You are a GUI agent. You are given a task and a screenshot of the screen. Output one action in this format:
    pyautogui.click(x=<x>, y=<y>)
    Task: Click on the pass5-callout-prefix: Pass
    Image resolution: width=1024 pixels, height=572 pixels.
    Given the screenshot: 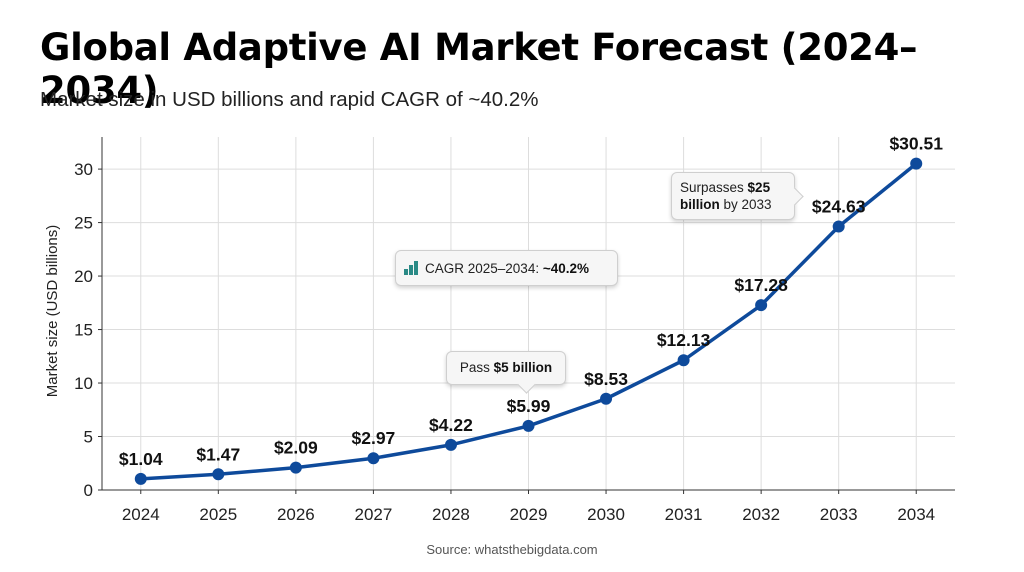 What is the action you would take?
    pyautogui.click(x=476, y=367)
    